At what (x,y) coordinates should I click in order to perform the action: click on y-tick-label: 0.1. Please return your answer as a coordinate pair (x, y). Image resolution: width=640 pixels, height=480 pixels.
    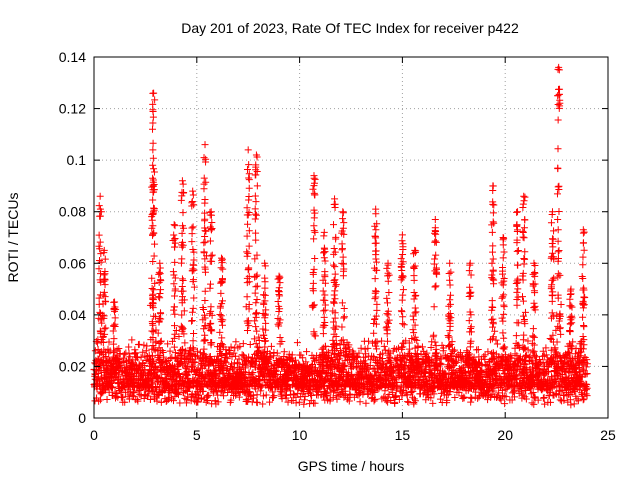
    Looking at the image, I should click on (77, 160).